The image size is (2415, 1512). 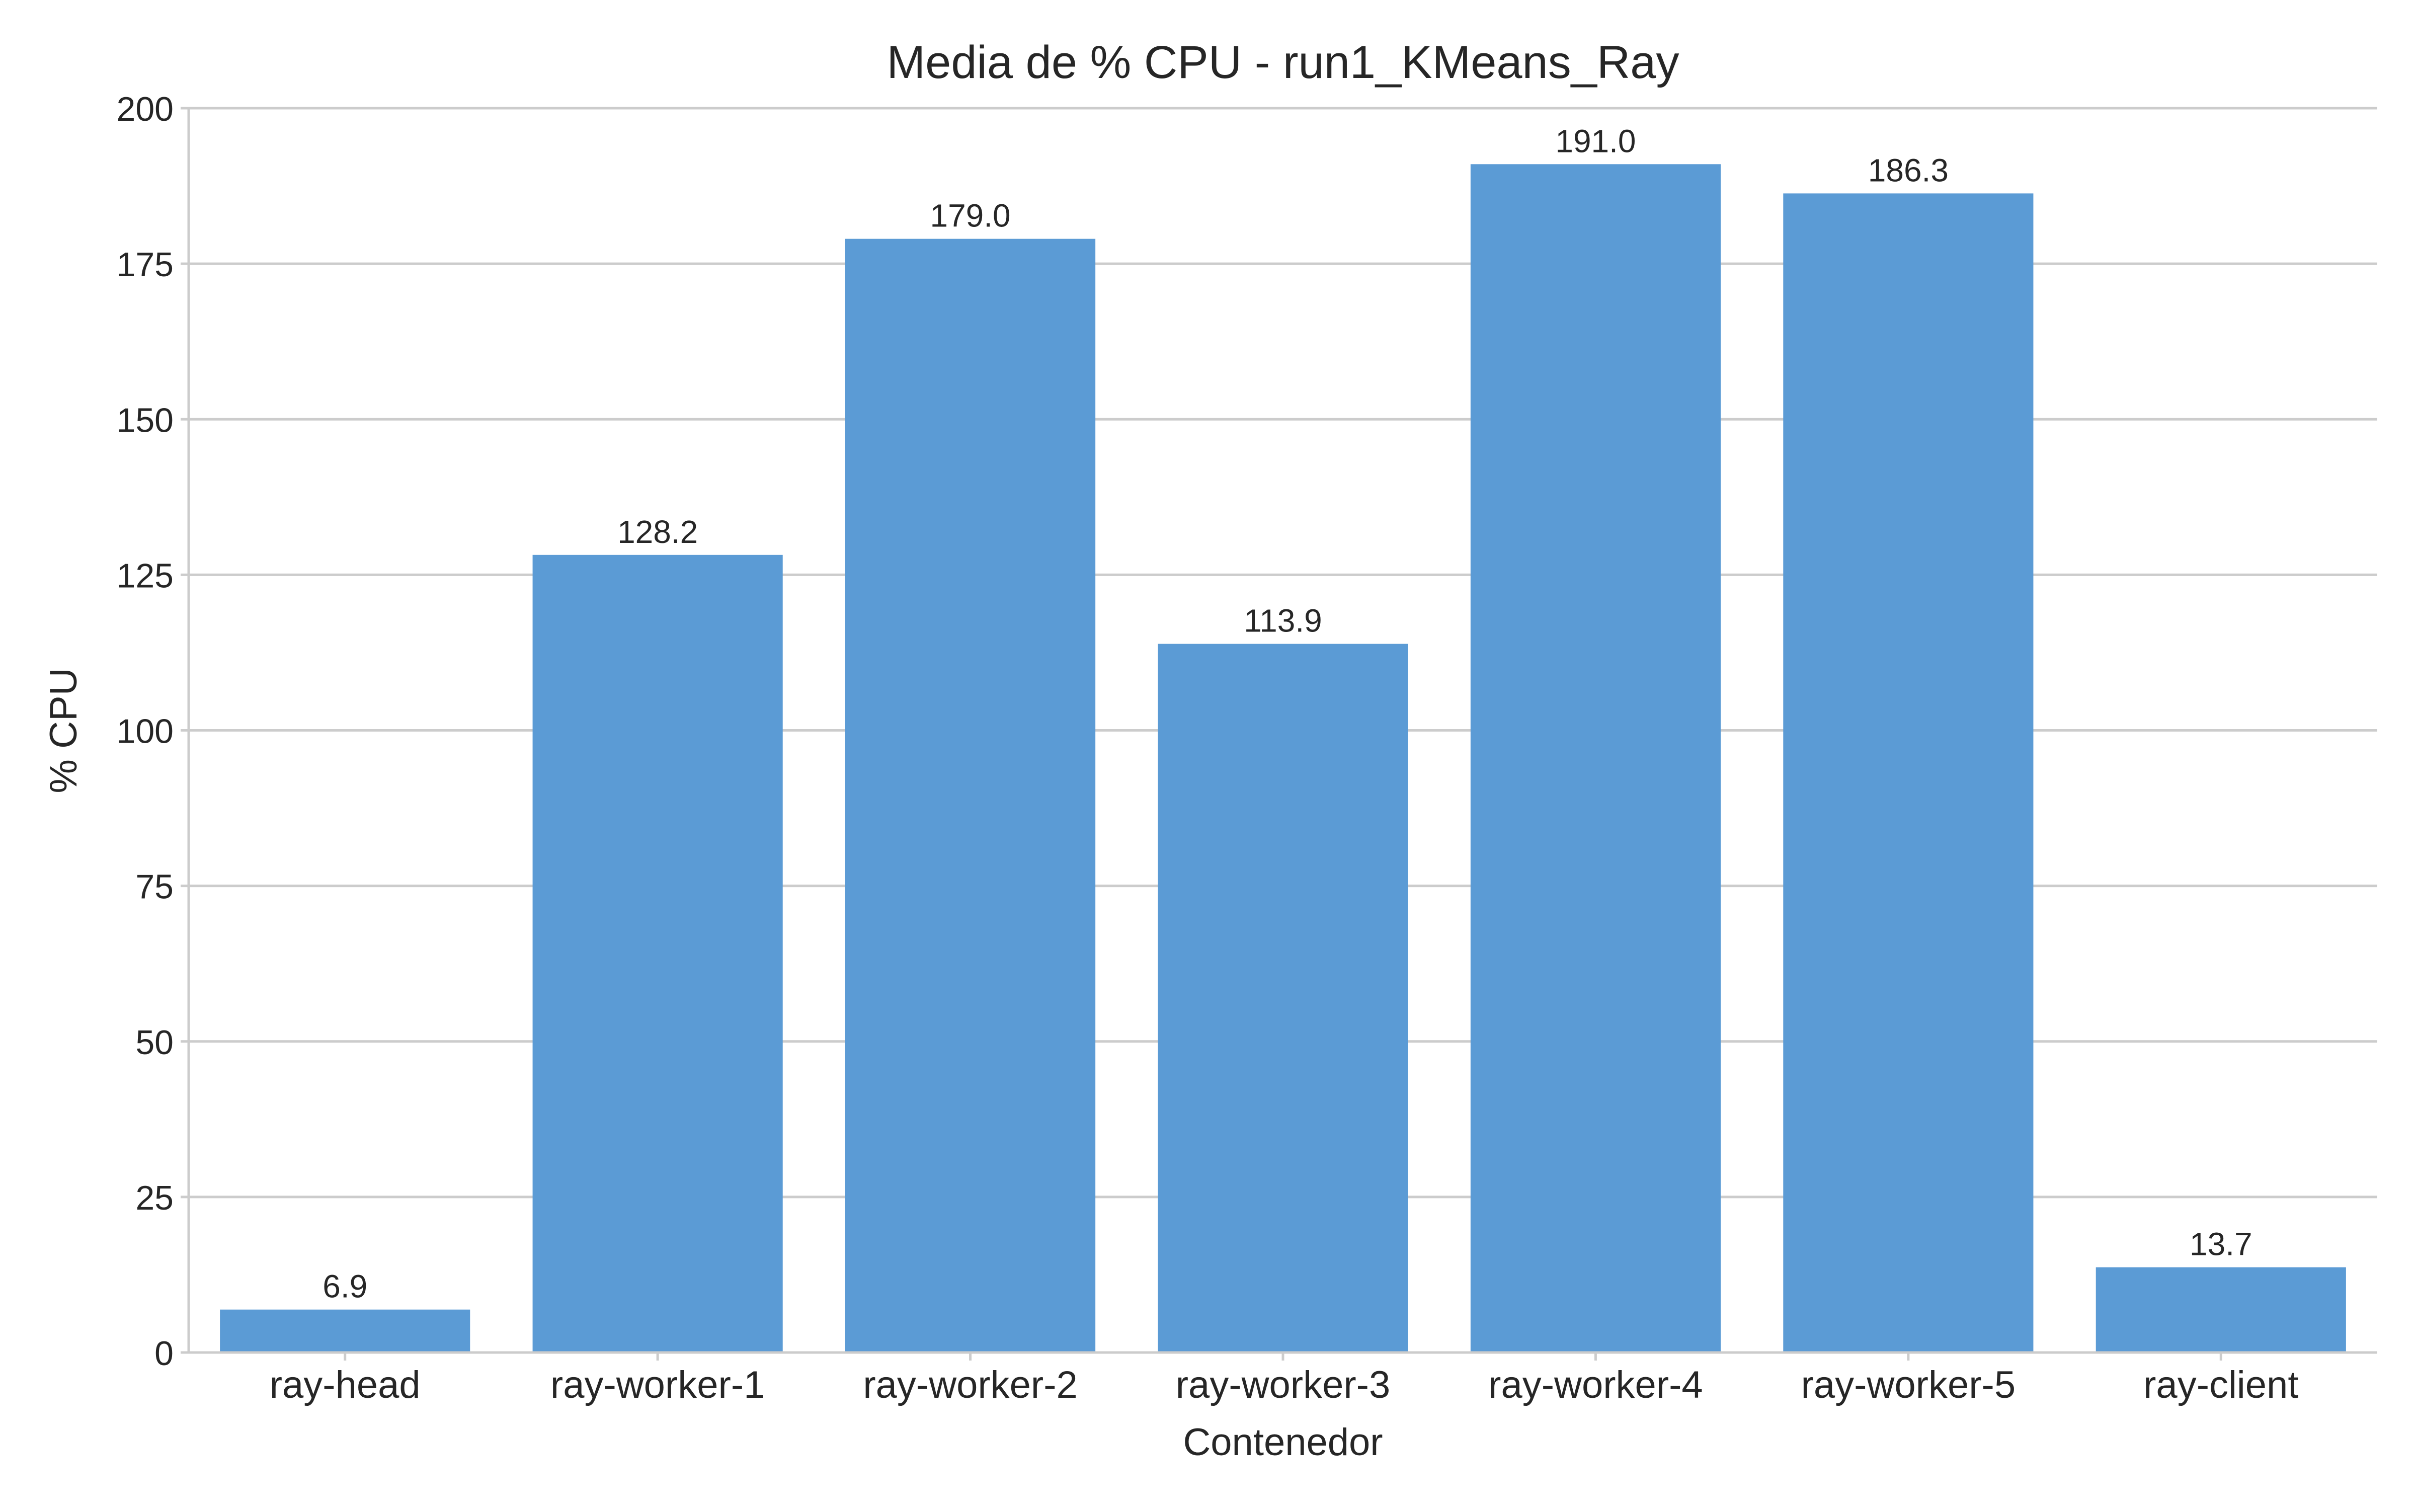 I want to click on bar-value-label: 13.7, so click(x=2221, y=1244).